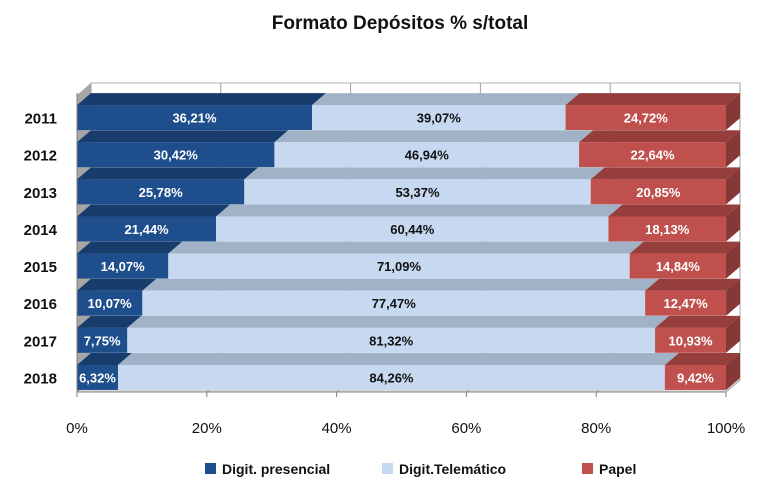  Describe the element at coordinates (726, 428) in the screenshot. I see `x-tick-label: 100%` at that location.